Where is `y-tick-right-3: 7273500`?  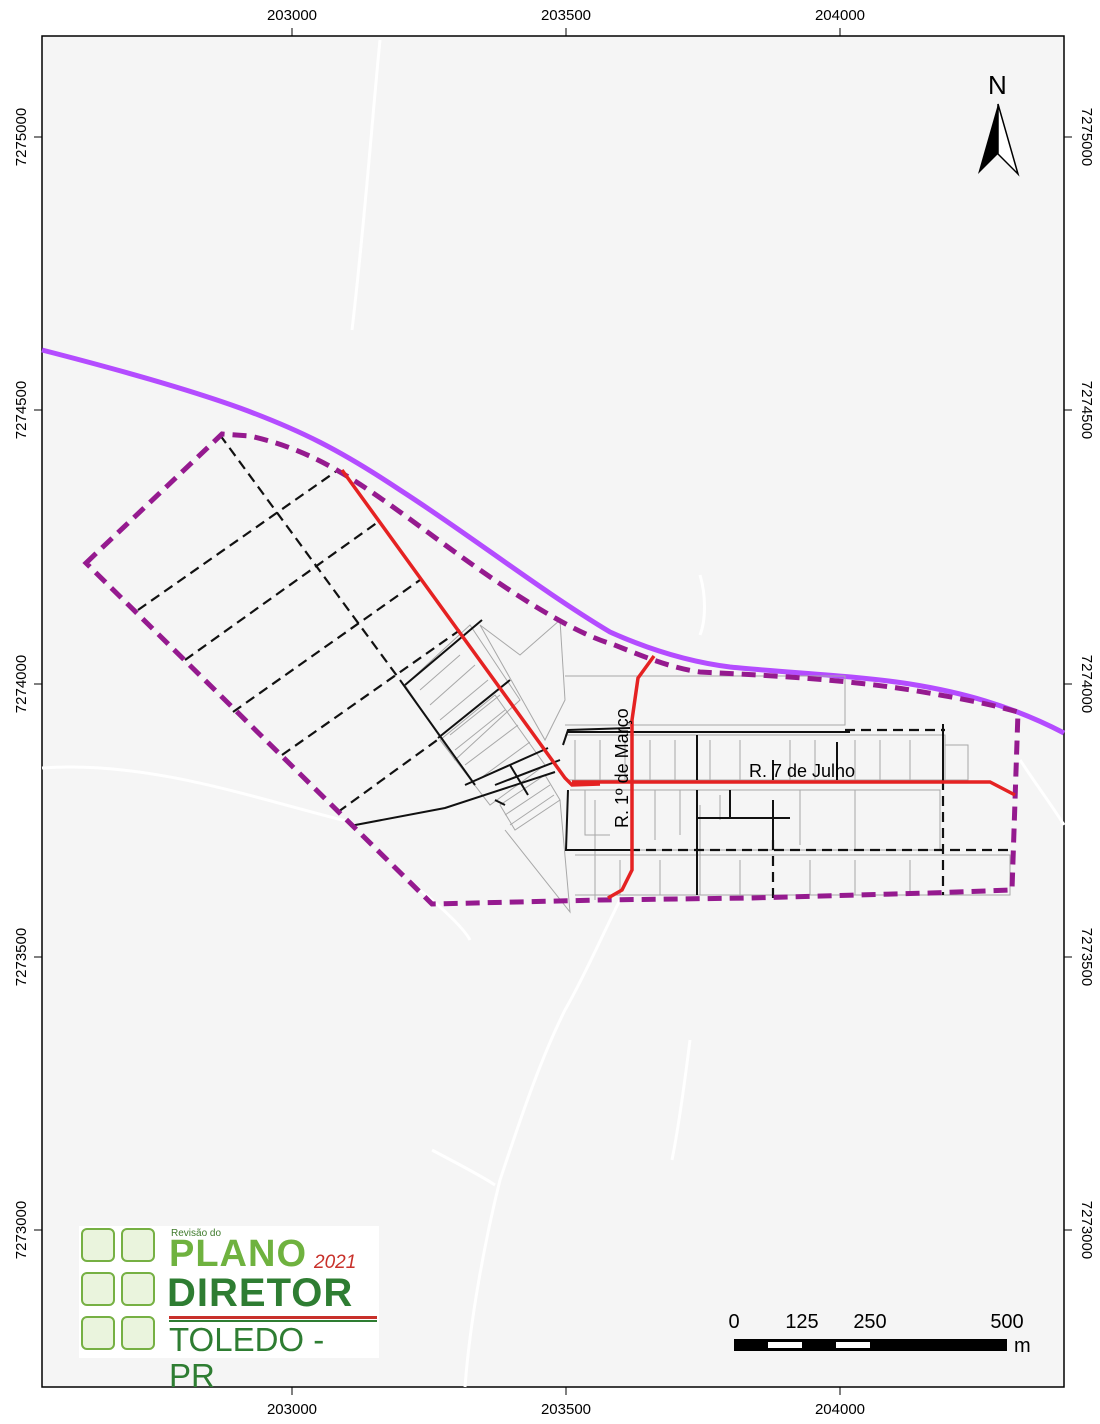
y-tick-right-3: 7273500 is located at coordinates (1086, 957).